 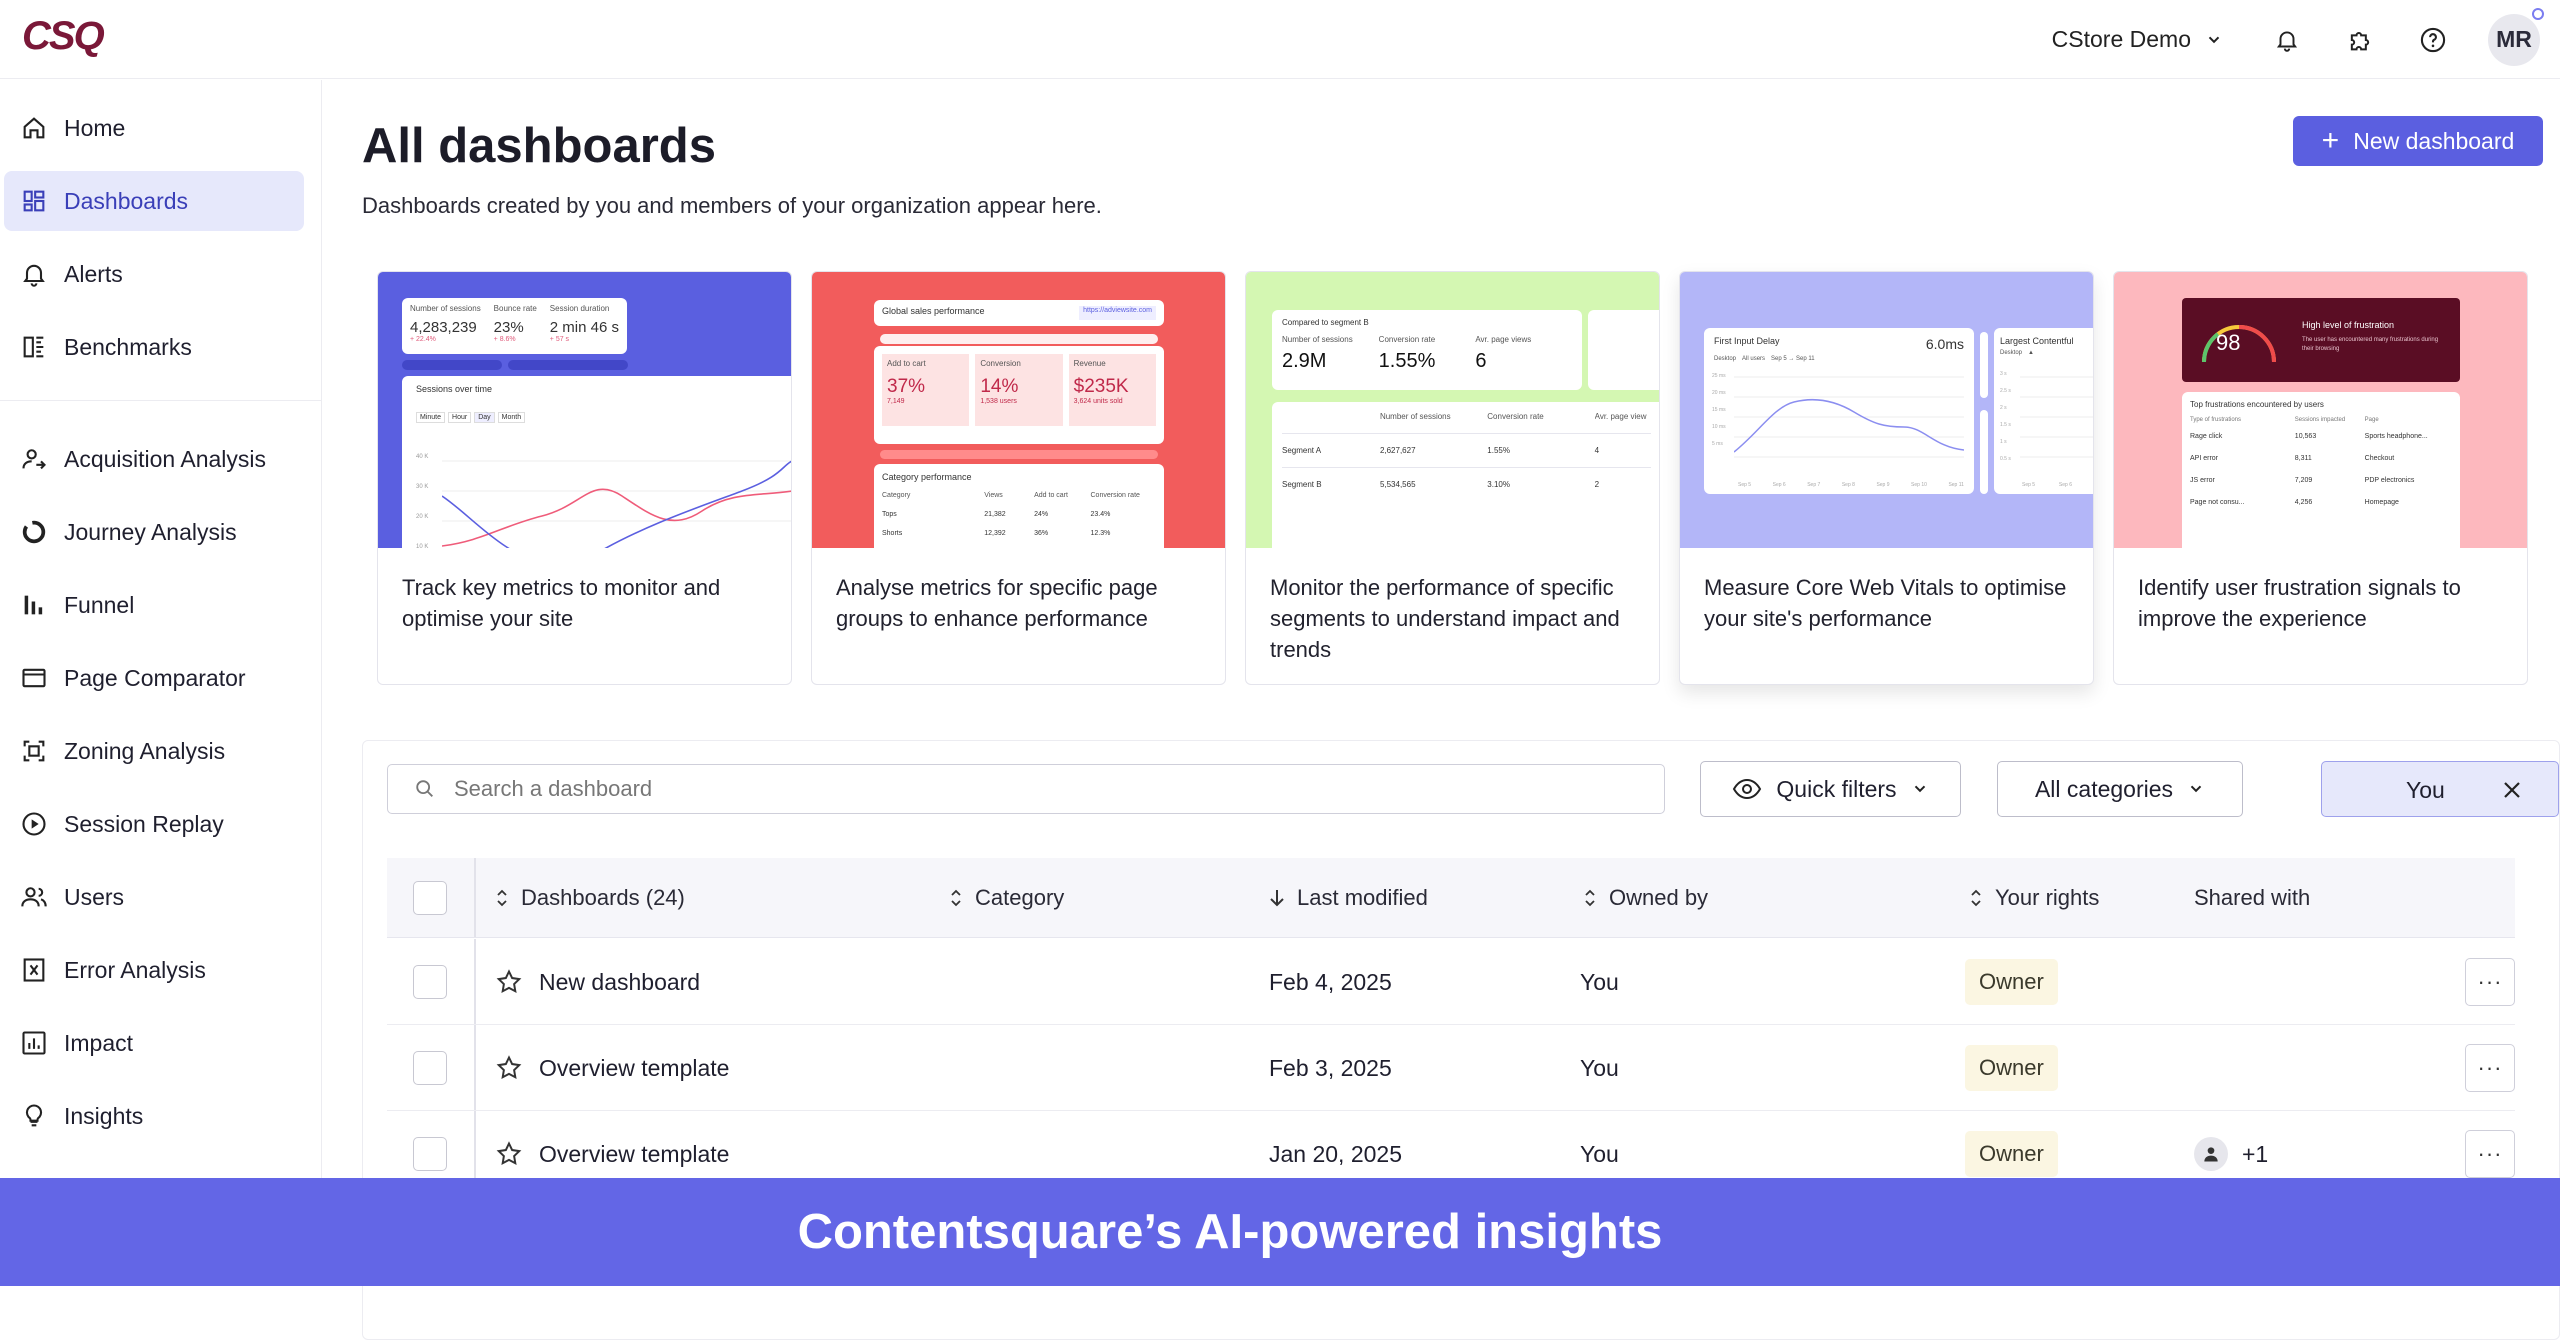 What do you see at coordinates (2031, 353) in the screenshot?
I see `segment-icon: ▲` at bounding box center [2031, 353].